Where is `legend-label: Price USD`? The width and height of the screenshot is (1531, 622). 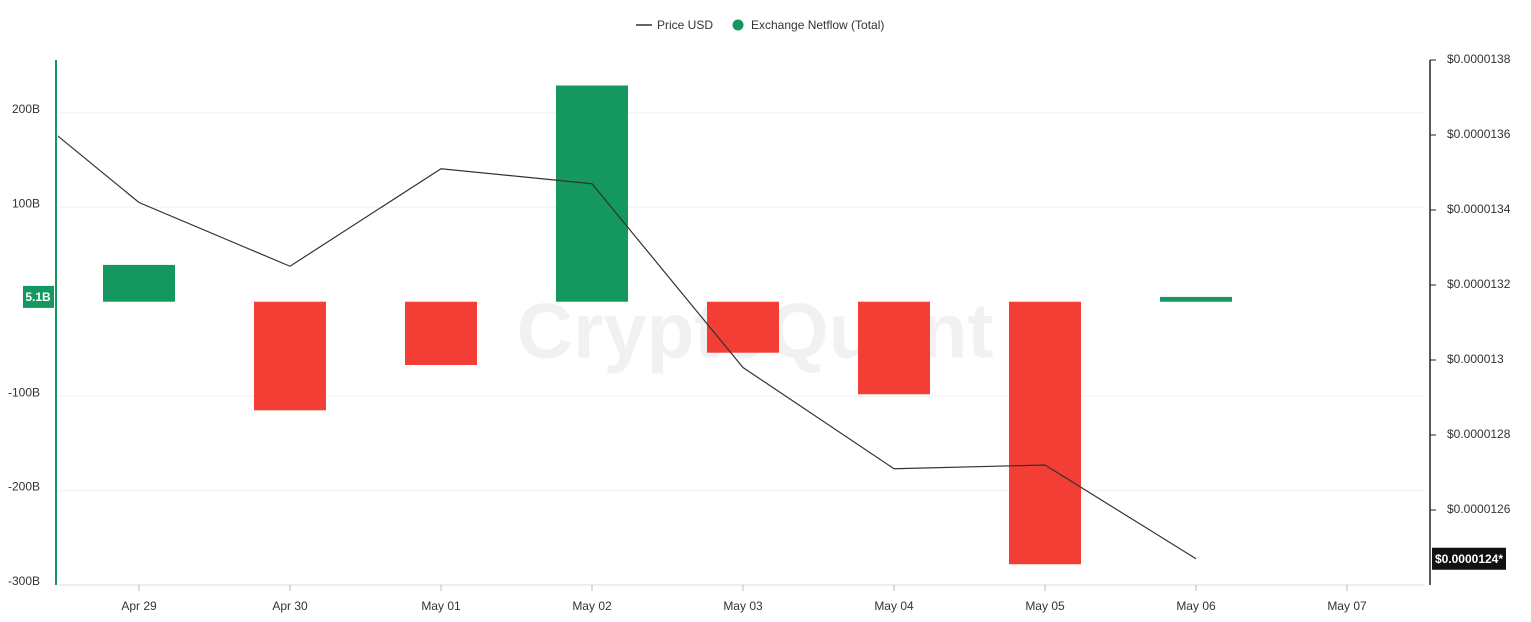 legend-label: Price USD is located at coordinates (685, 25).